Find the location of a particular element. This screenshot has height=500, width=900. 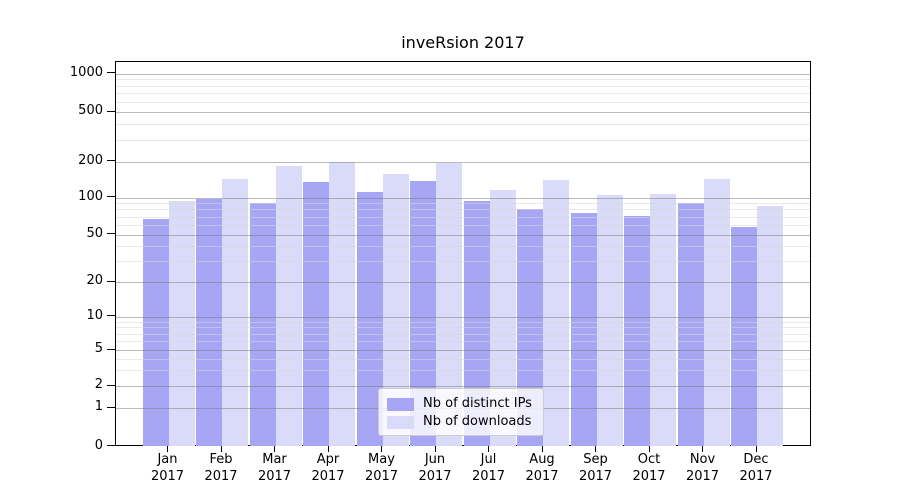

legend-item-distinct-ips: Nb of distinct IPs is located at coordinates (461, 404).